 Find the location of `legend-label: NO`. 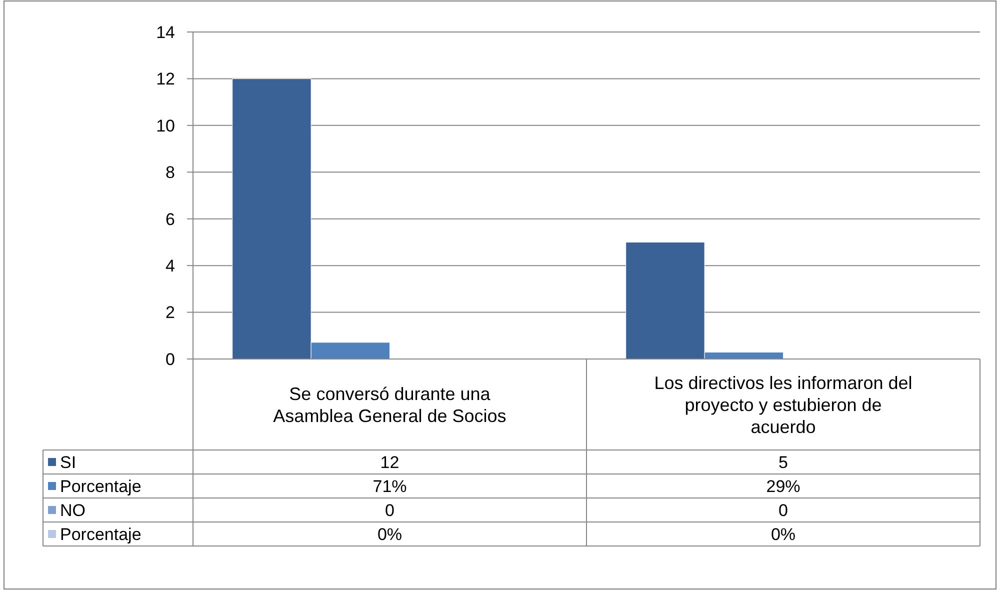

legend-label: NO is located at coordinates (73, 510).